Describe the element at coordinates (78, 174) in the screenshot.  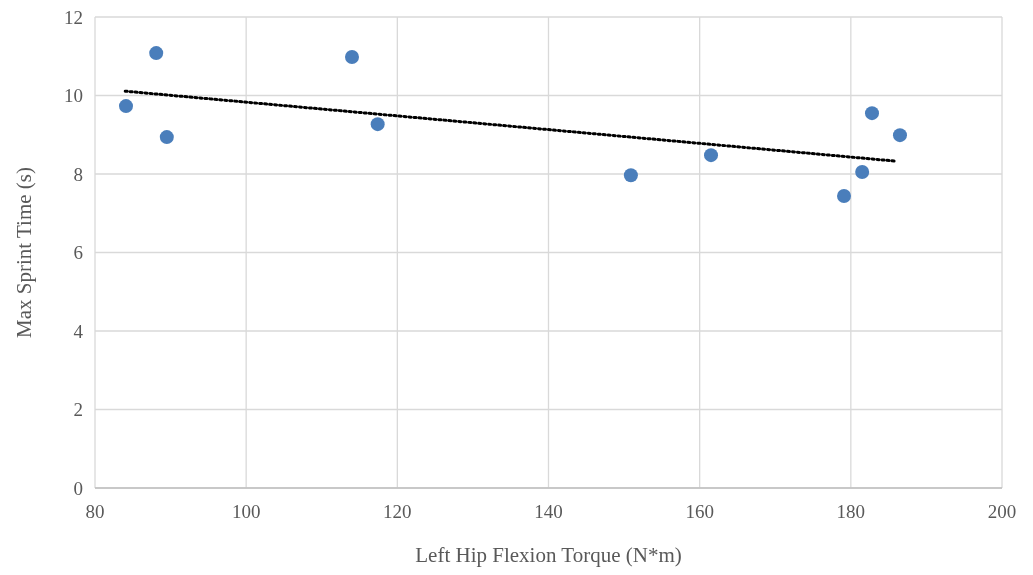
I see `y-tick-label: 8` at that location.